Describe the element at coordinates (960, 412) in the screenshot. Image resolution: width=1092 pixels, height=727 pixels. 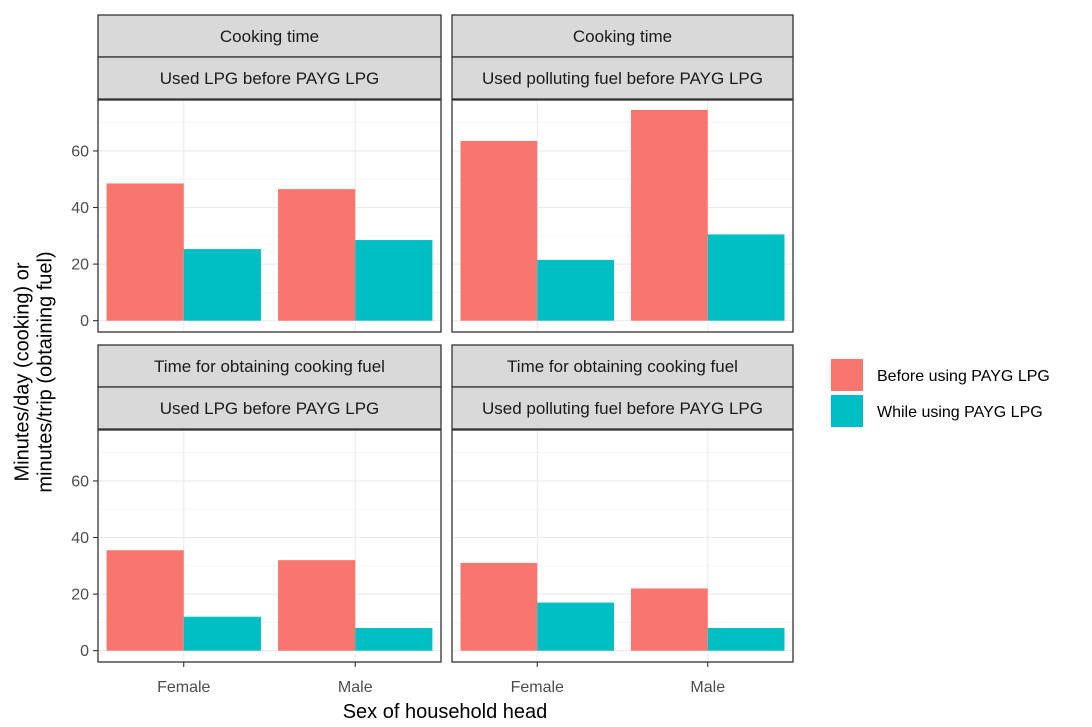
I see `legend-label: While using PAYG LPG` at that location.